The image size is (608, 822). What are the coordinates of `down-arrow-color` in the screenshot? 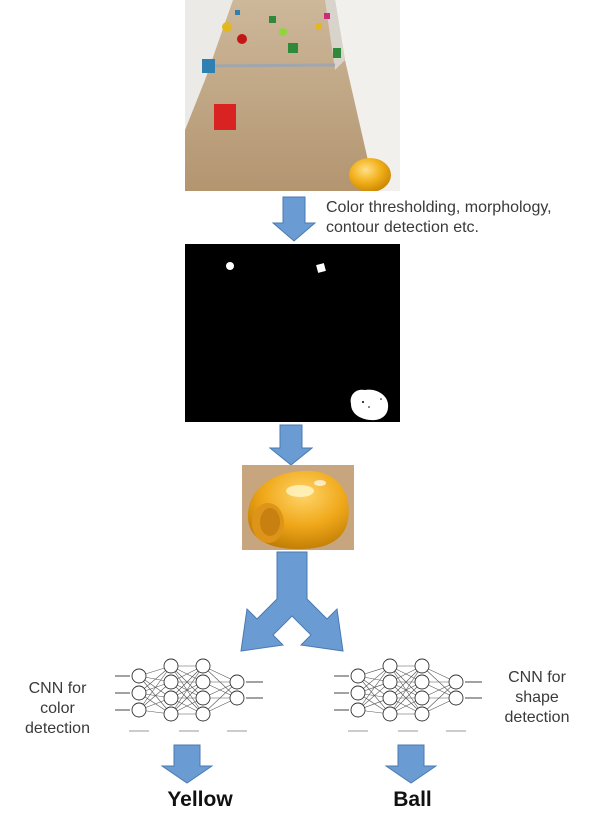 It's located at (187, 764).